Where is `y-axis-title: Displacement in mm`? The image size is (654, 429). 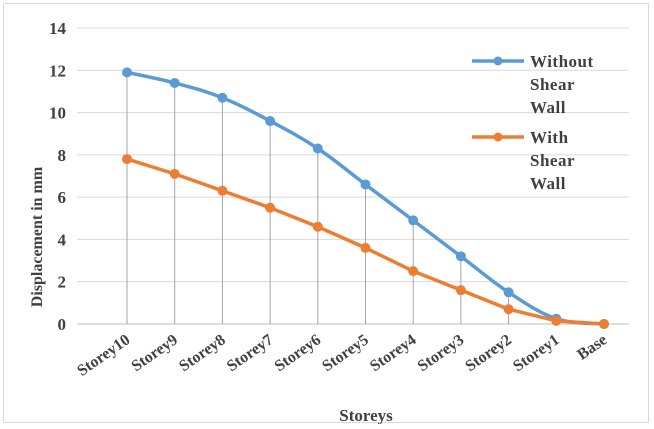 y-axis-title: Displacement in mm is located at coordinates (37, 236).